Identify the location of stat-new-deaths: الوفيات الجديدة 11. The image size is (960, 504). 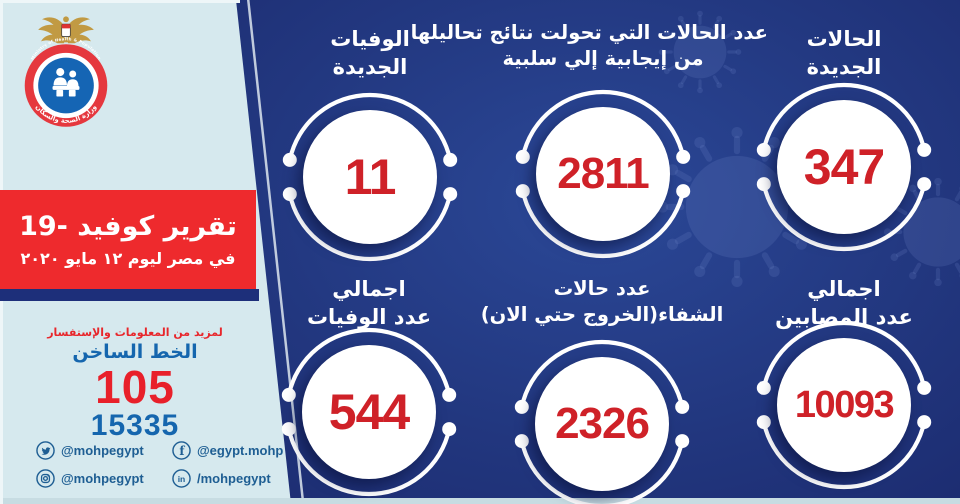
(370, 144).